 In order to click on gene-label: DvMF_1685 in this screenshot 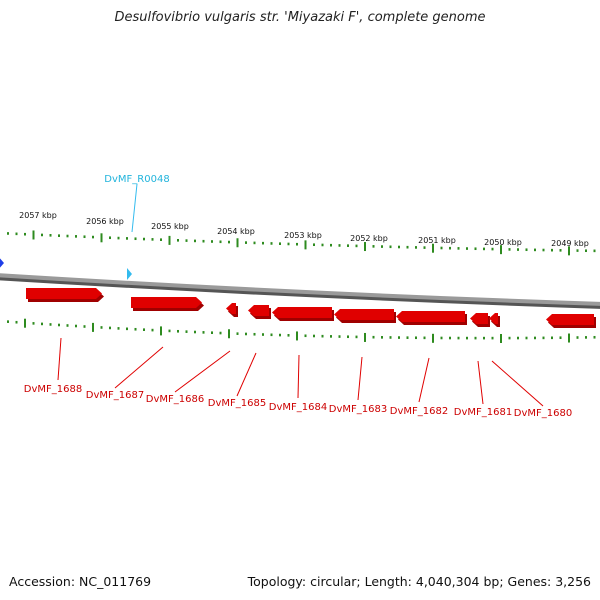, I will do `click(237, 403)`.